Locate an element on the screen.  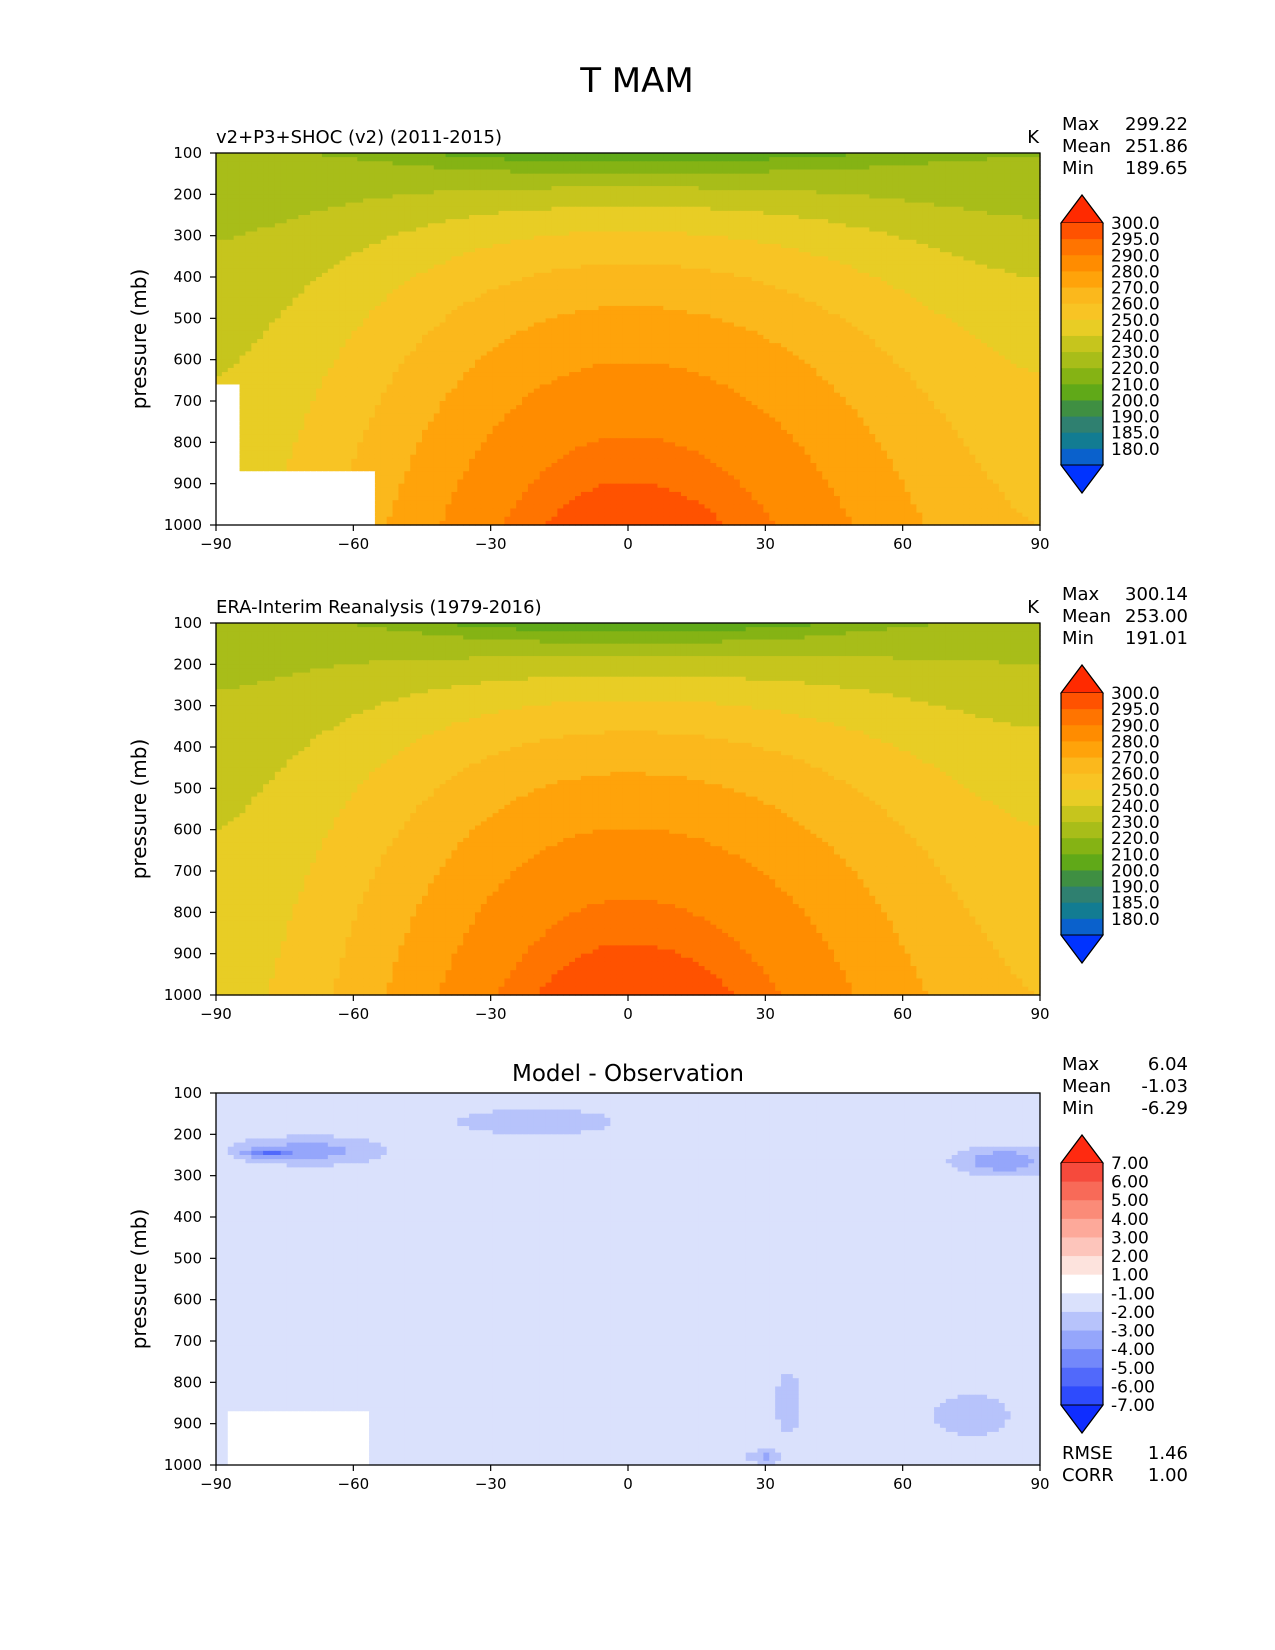
x-tick-label: 30 is located at coordinates (765, 1014).